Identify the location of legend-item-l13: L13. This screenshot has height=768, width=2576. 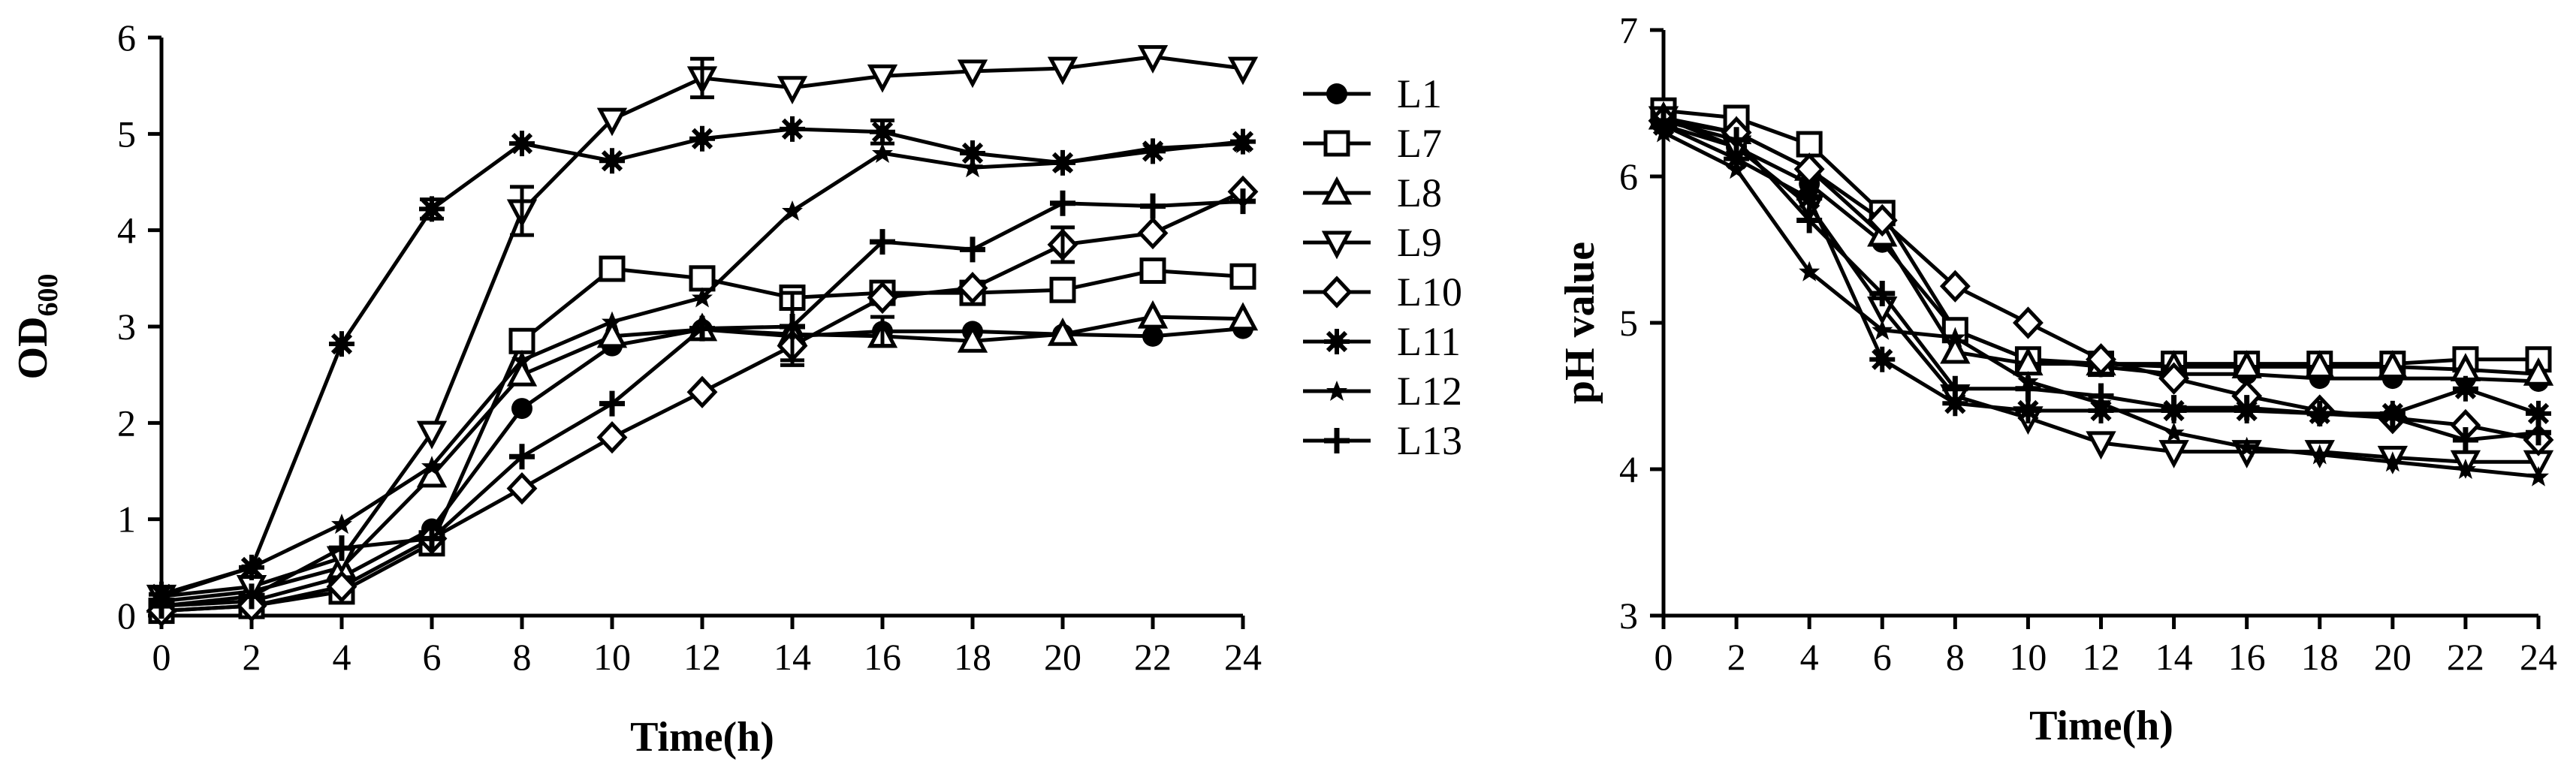
(1383, 440).